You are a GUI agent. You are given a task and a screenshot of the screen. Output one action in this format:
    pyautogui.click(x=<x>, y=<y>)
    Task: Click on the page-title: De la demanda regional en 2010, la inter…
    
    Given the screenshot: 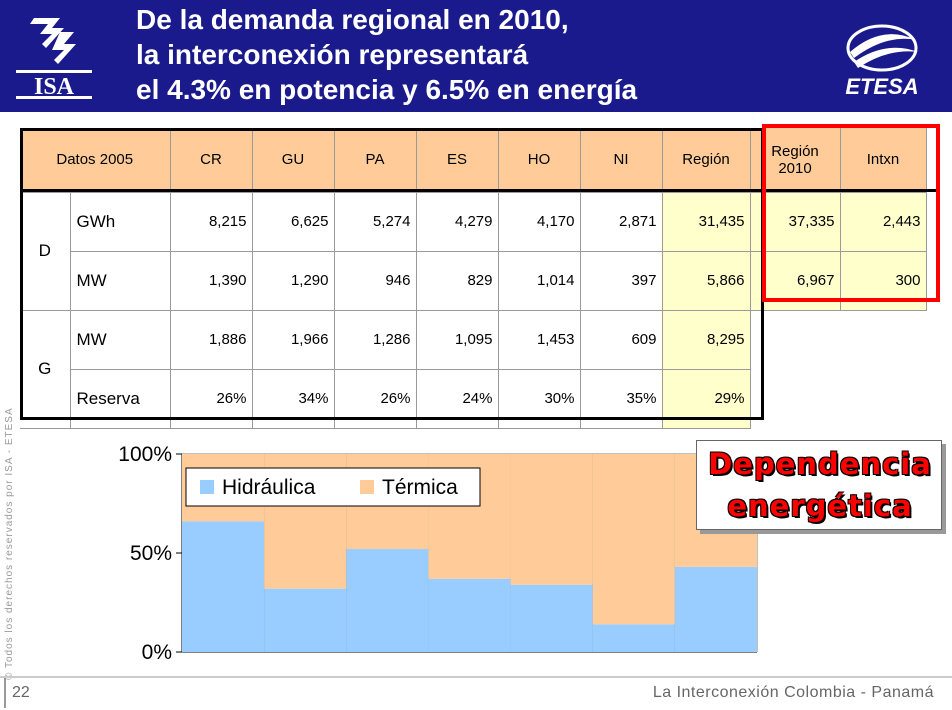 What is the action you would take?
    pyautogui.click(x=471, y=54)
    